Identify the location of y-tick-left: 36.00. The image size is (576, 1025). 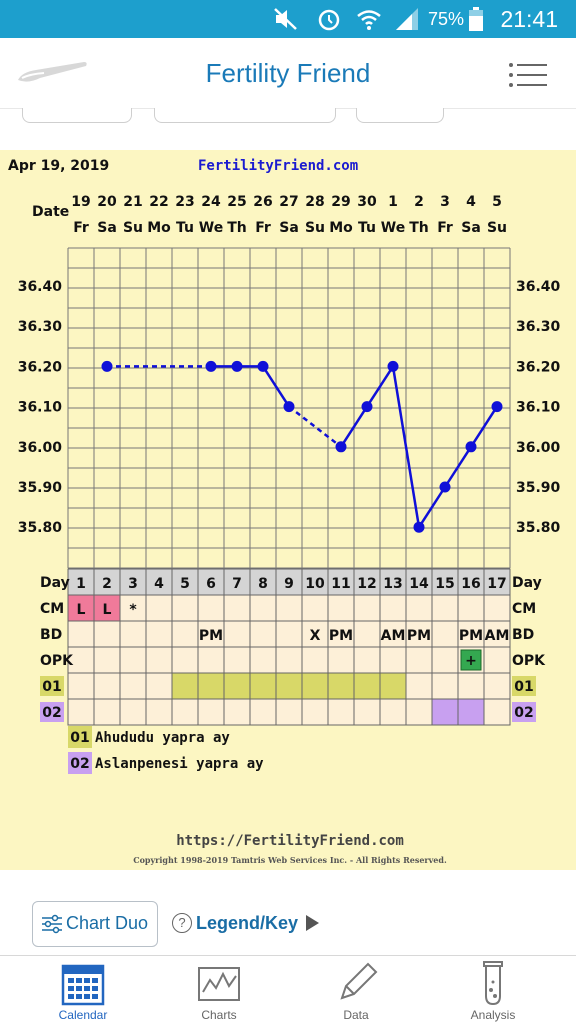
(40, 448).